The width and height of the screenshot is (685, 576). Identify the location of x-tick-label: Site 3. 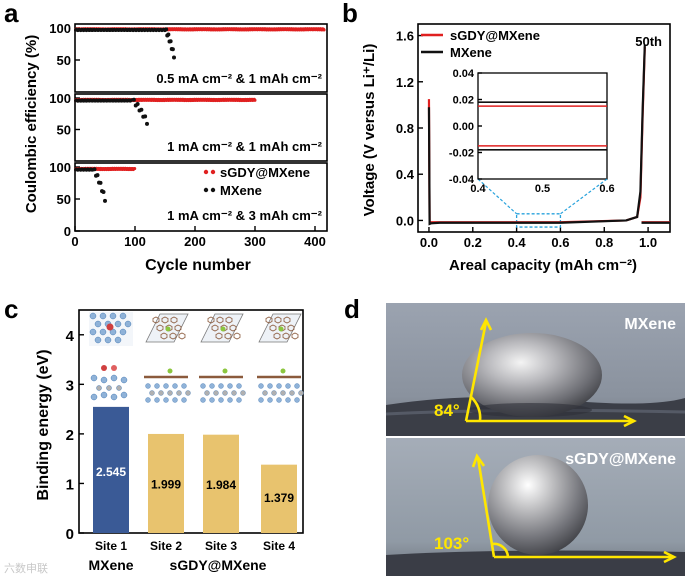
(221, 546).